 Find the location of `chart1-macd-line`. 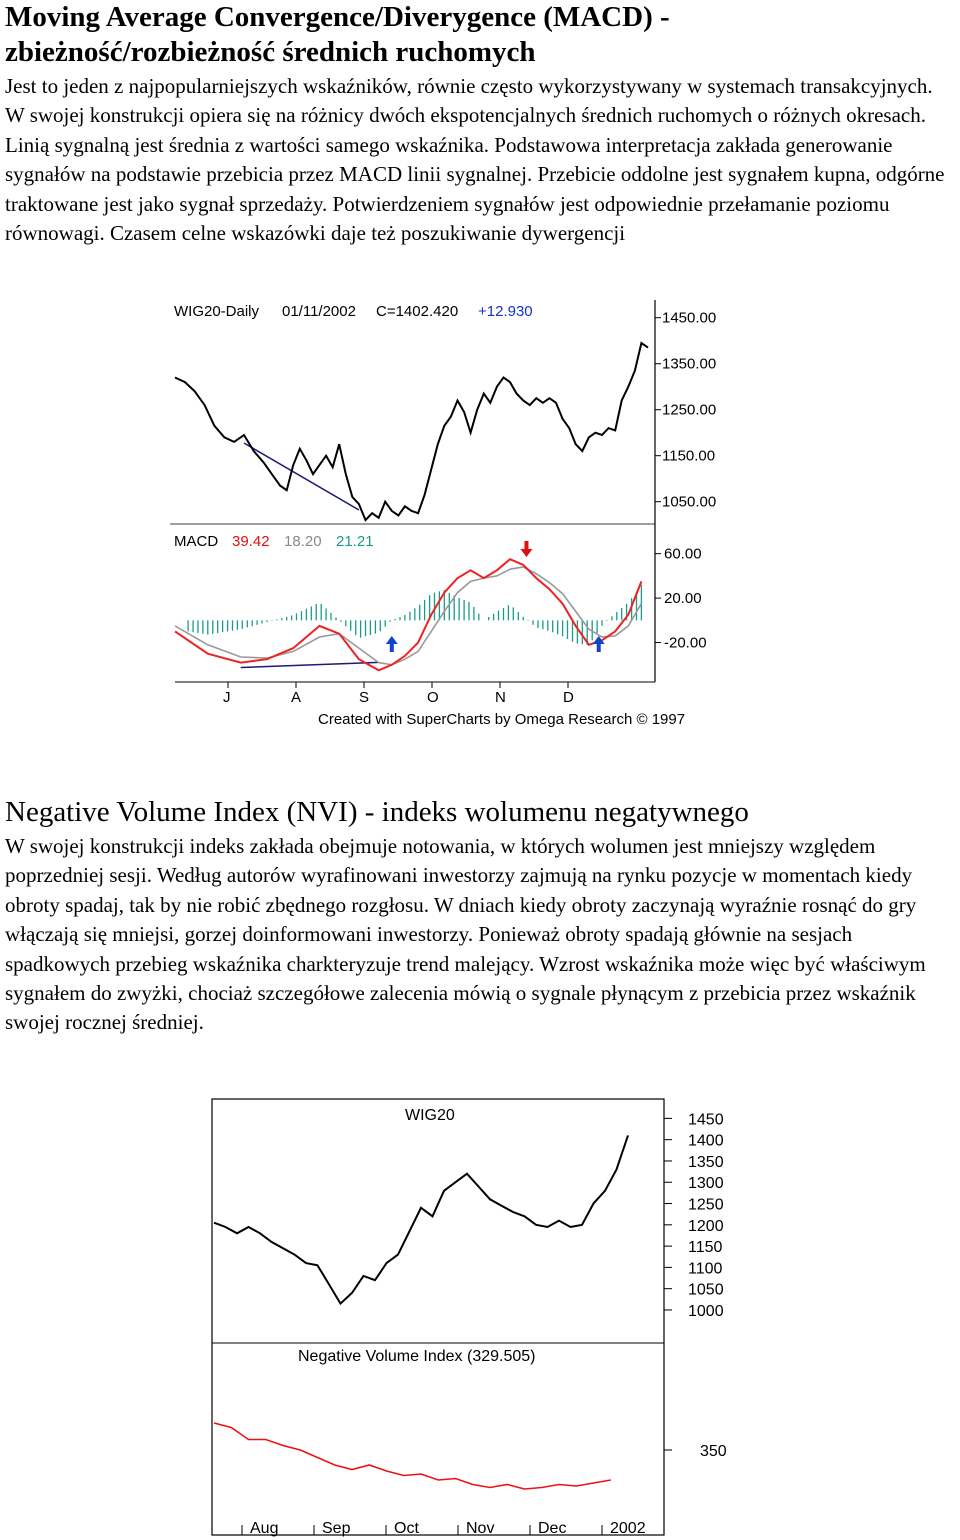

chart1-macd-line is located at coordinates (408, 615).